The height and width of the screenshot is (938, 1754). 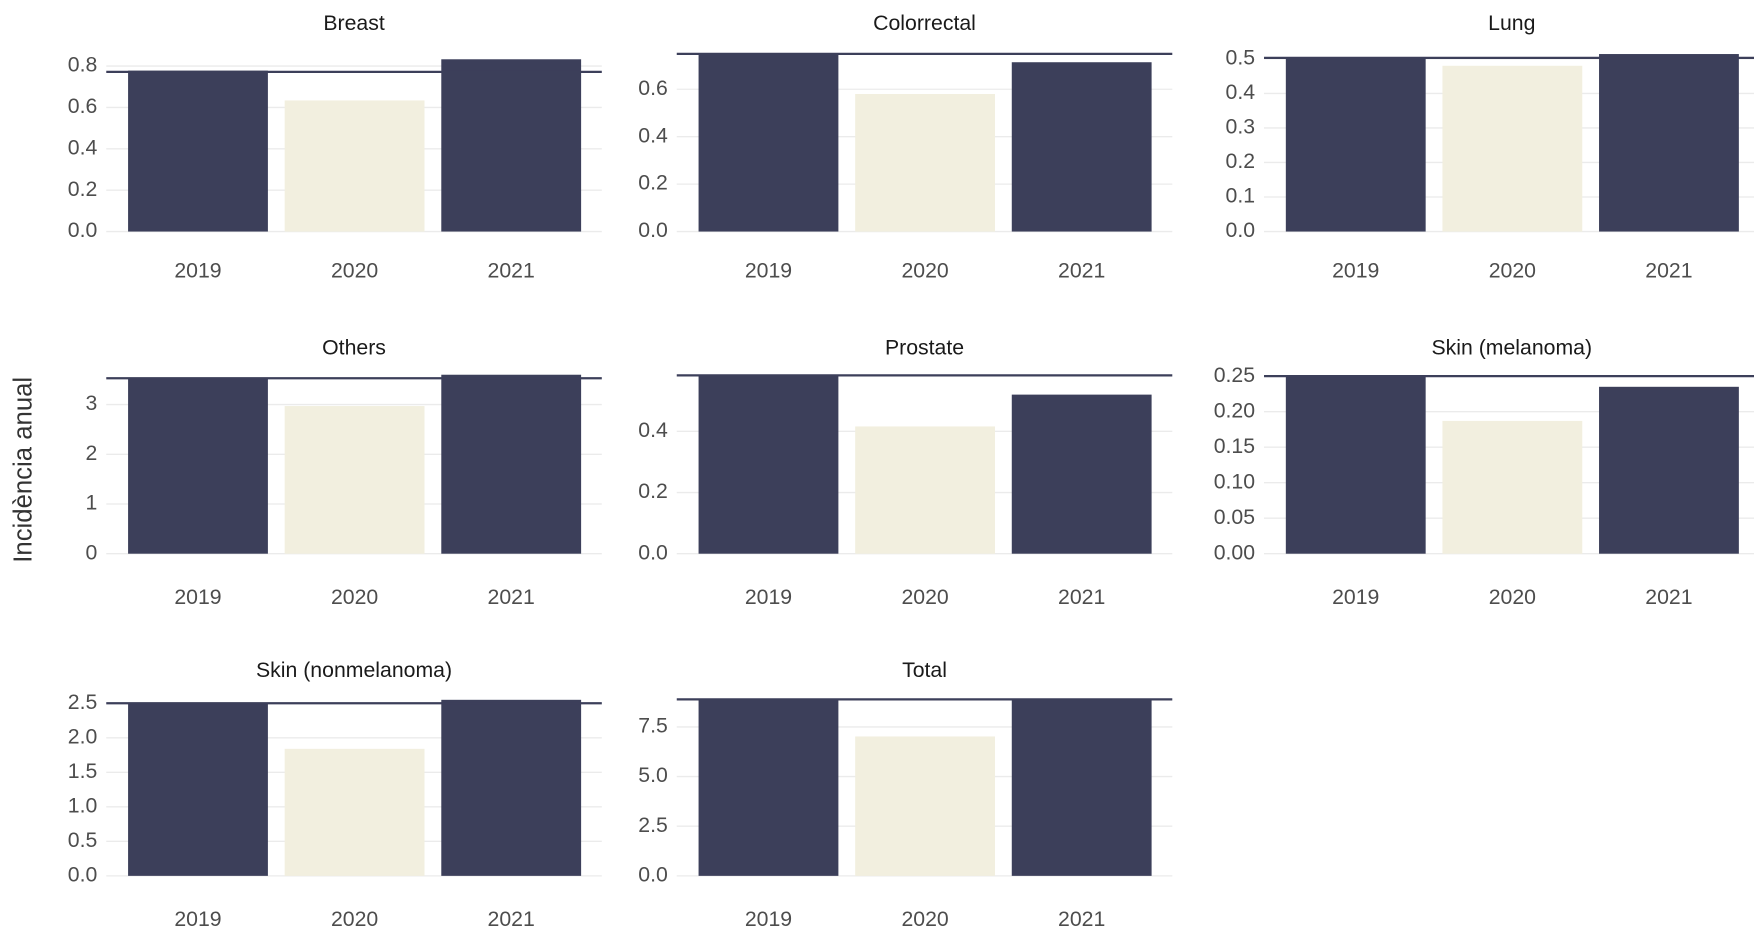 What do you see at coordinates (354, 348) in the screenshot?
I see `panel-title: Others` at bounding box center [354, 348].